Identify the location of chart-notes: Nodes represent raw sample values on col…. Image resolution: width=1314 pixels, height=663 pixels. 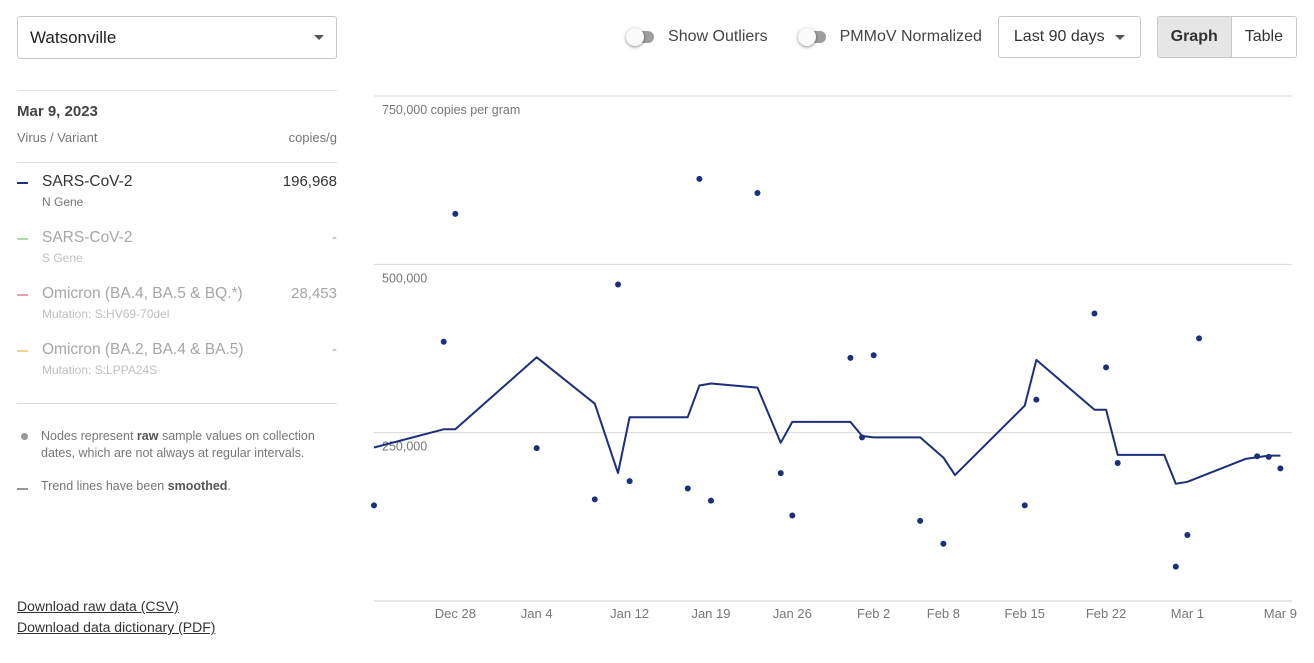
(177, 461).